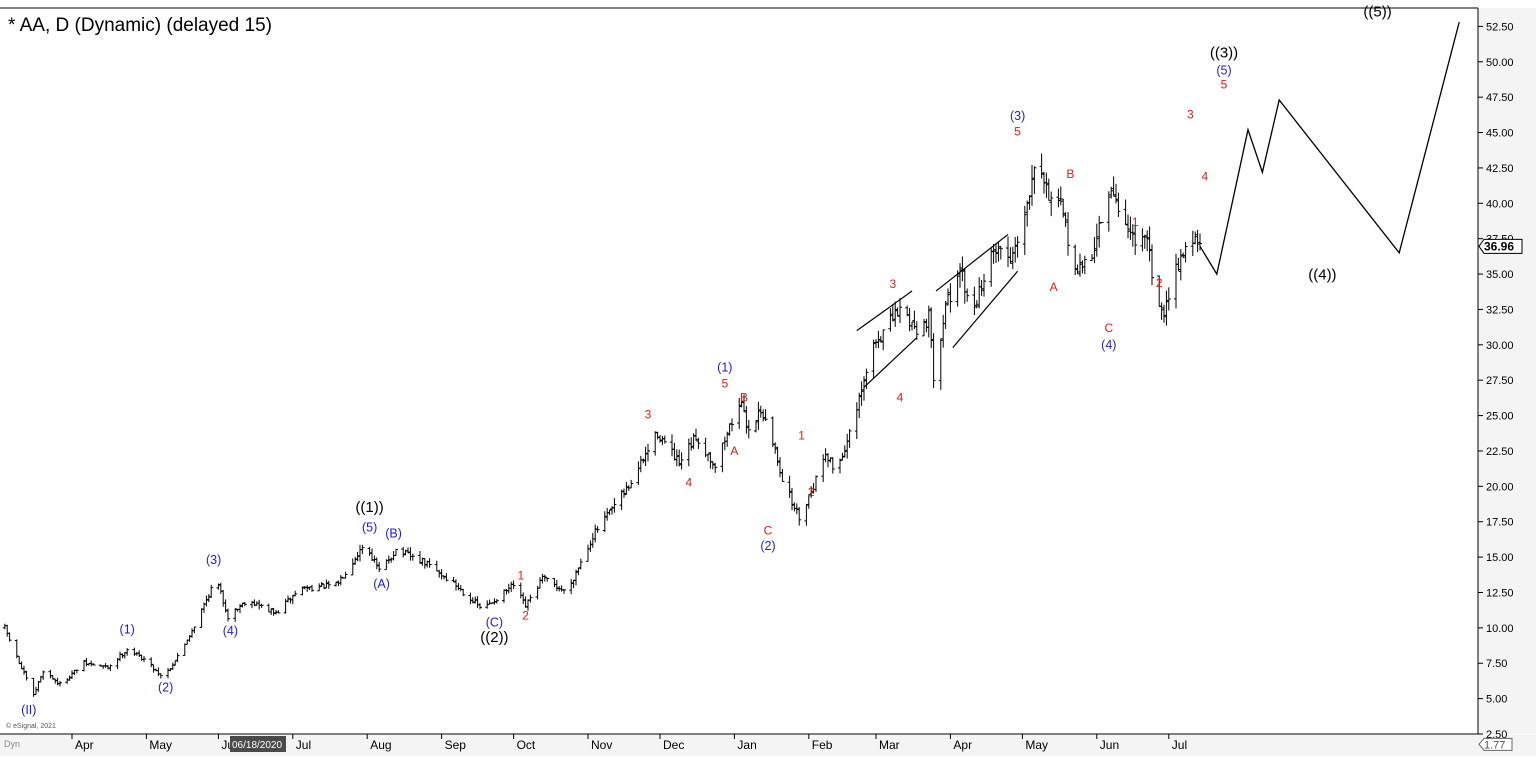 The width and height of the screenshot is (1536, 761). Describe the element at coordinates (84, 745) in the screenshot. I see `time-tick-label: Apr` at that location.